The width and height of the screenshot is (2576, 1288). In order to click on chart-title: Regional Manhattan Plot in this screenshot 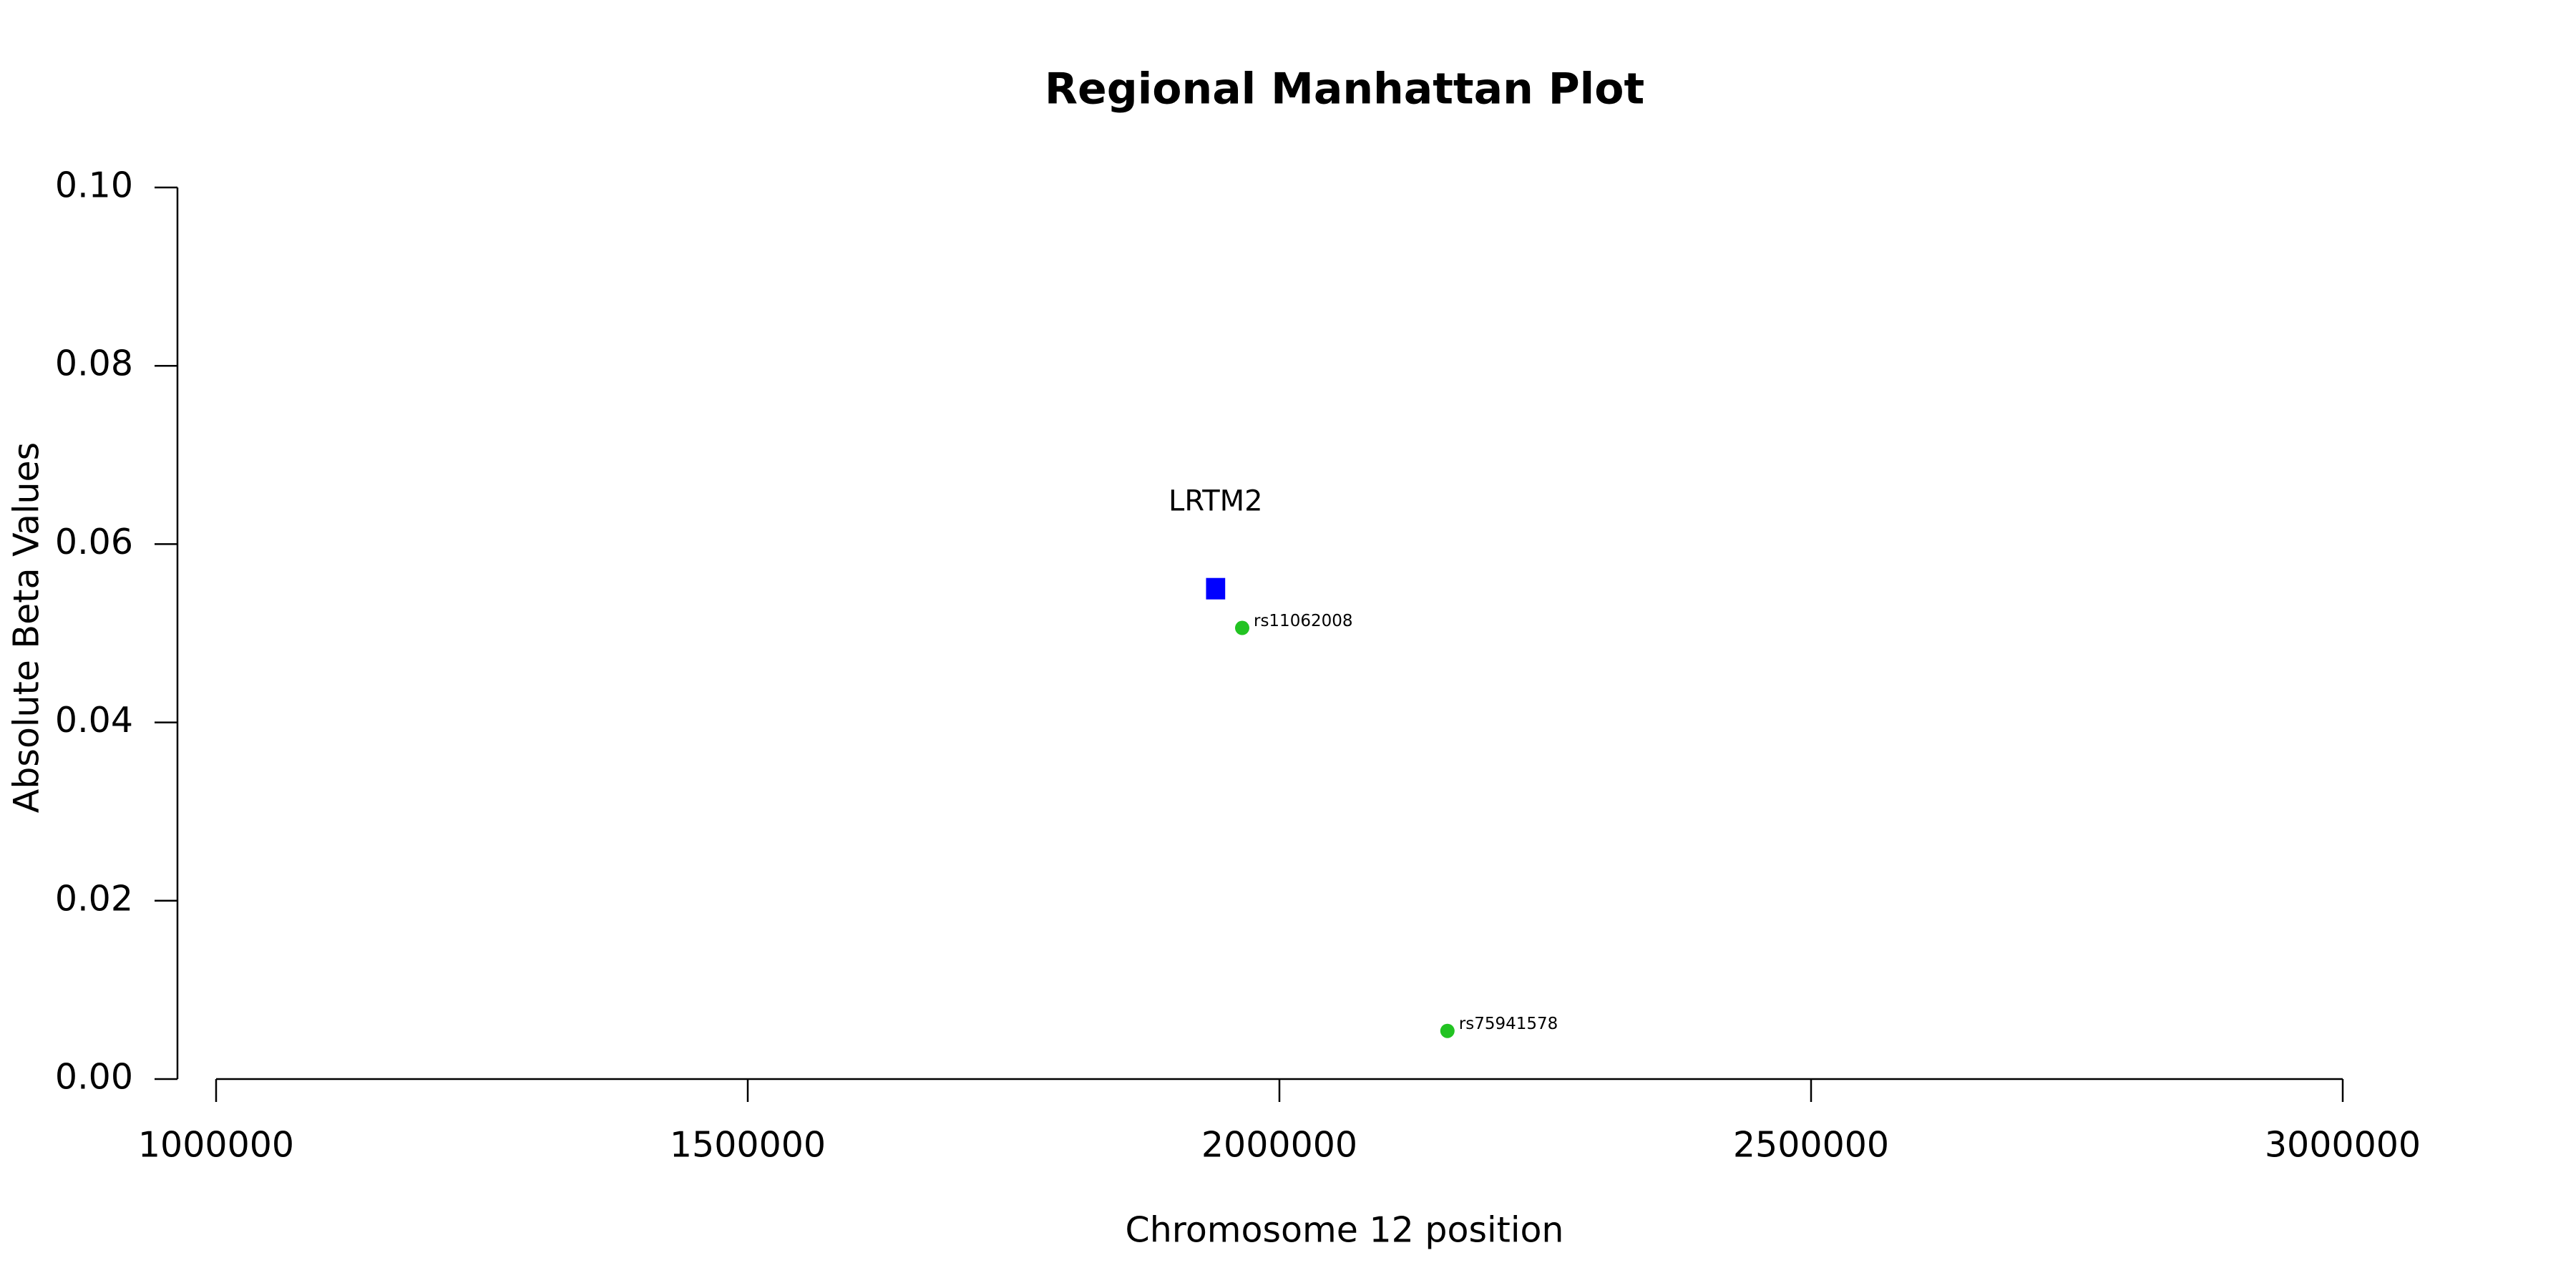, I will do `click(1344, 89)`.